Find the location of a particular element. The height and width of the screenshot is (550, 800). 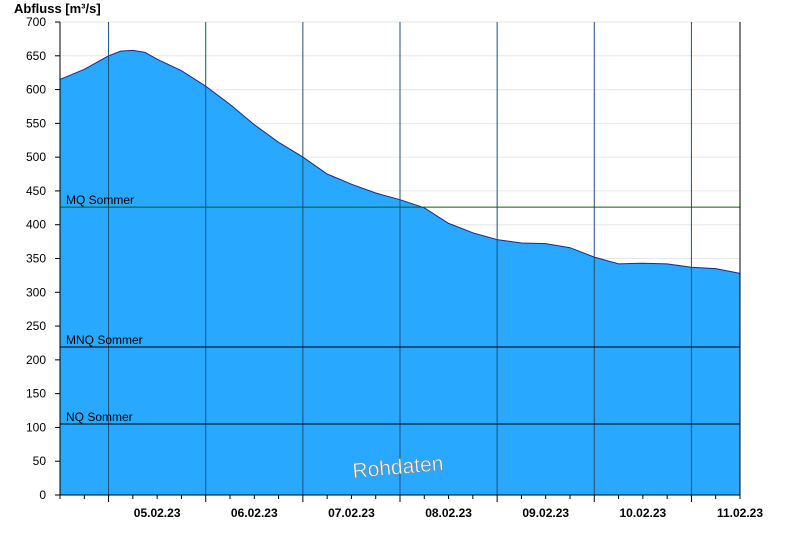

x-tick-label: 11.02.23 is located at coordinates (740, 513).